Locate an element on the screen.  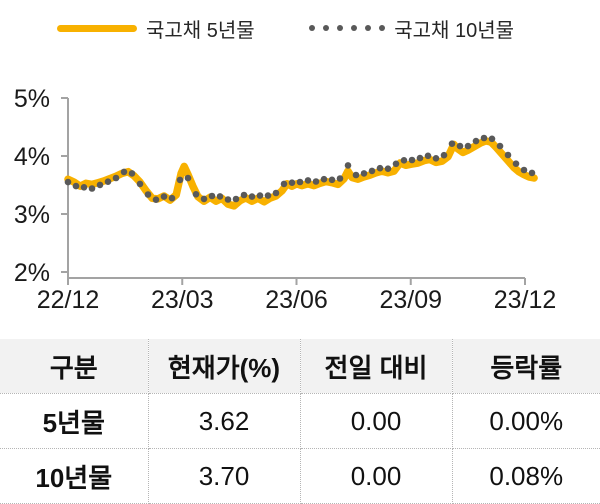
row-5y-change-rate: 0.00% is located at coordinates (525, 421).